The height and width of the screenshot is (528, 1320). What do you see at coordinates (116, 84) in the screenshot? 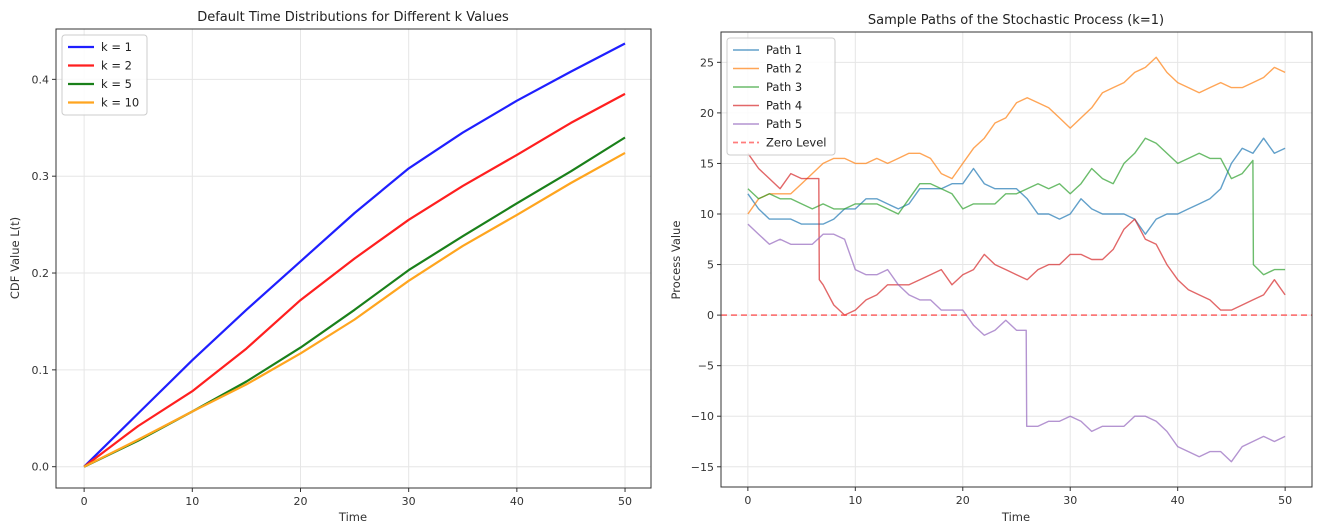
I see `legend-label: k = 5` at bounding box center [116, 84].